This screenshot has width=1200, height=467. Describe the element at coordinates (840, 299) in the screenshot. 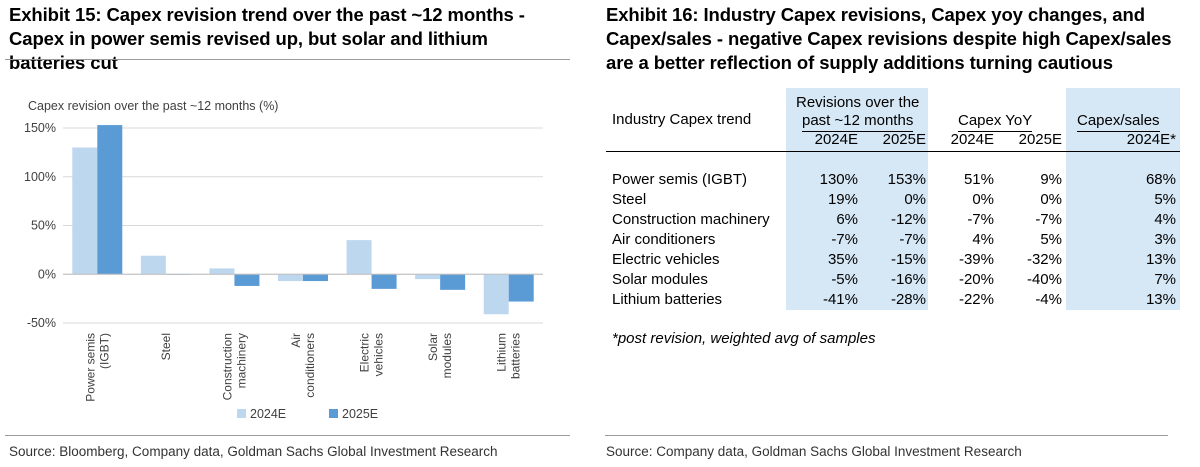

I see `table-cell: -41%` at that location.